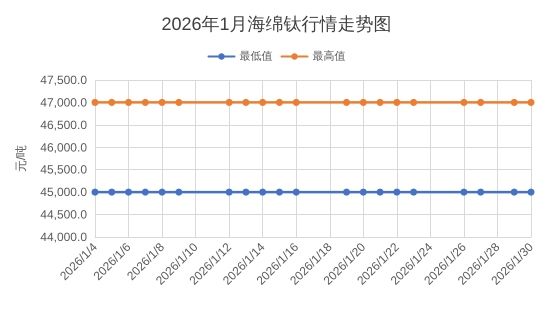 The width and height of the screenshot is (553, 324). Describe the element at coordinates (256, 56) in the screenshot. I see `legend-label: 最低值` at that location.